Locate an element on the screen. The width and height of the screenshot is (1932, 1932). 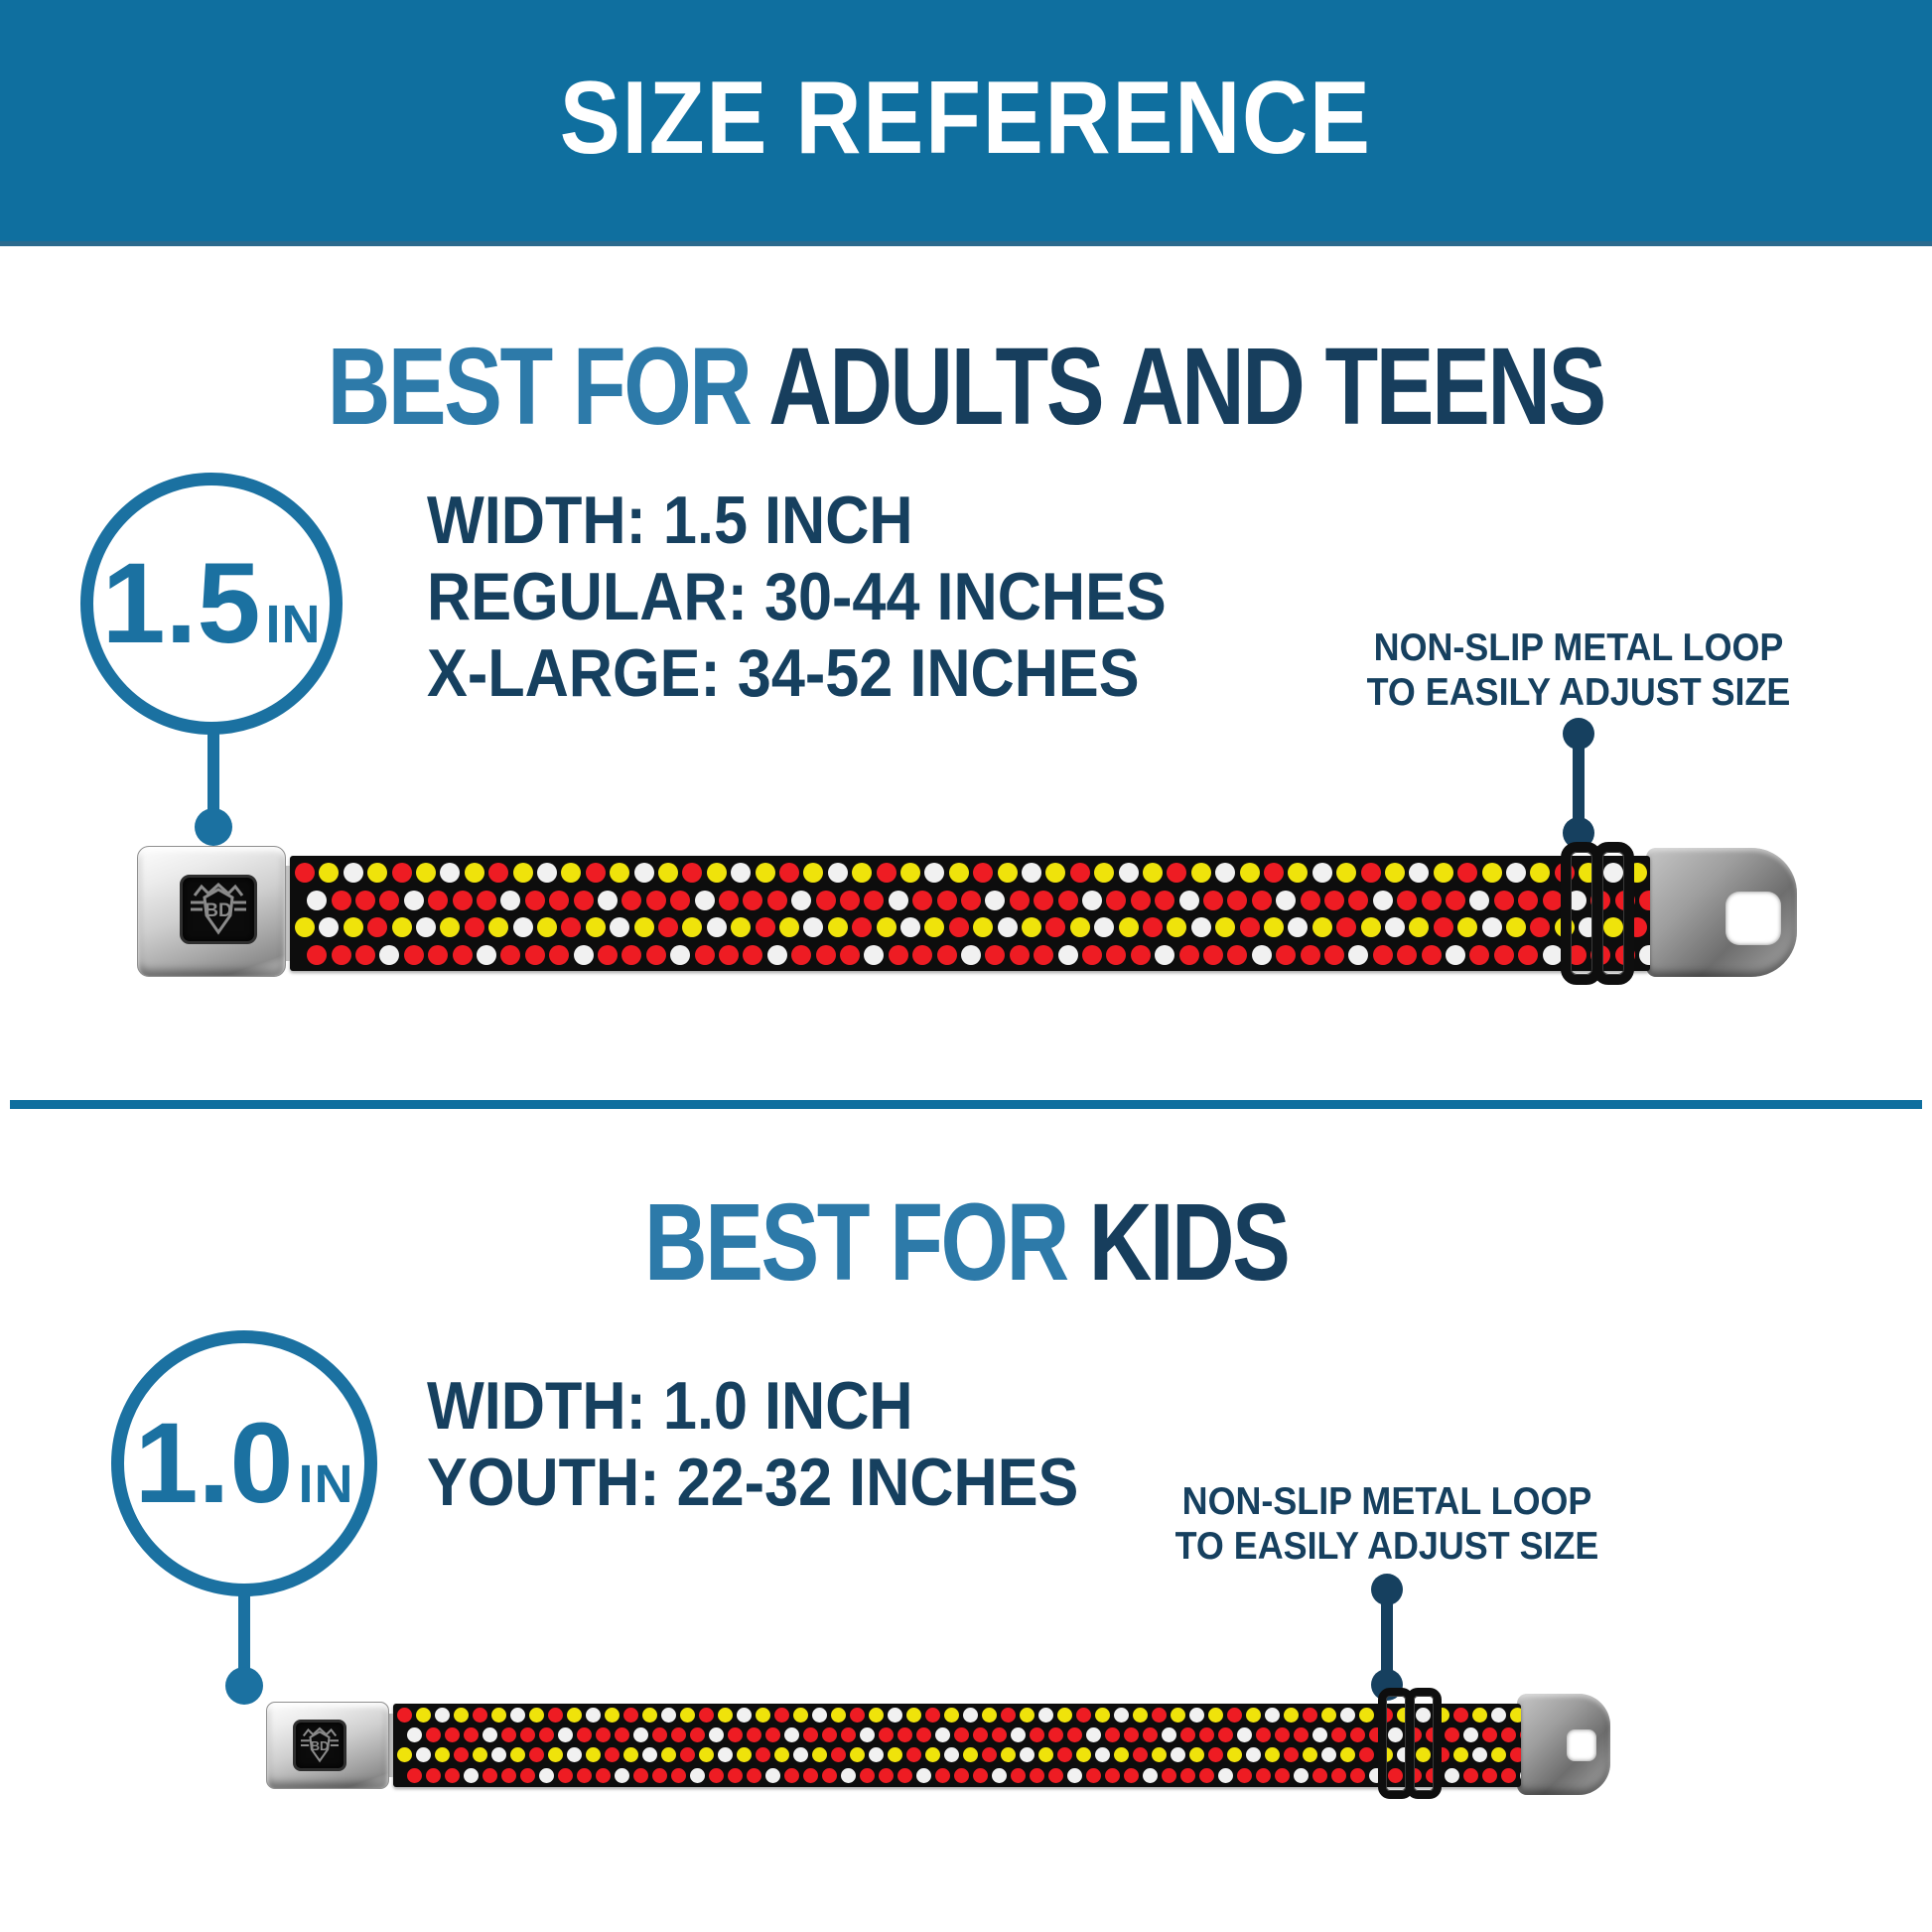
section-heading-adults: BEST FOR ADULTS AND TEENS is located at coordinates (966, 387).